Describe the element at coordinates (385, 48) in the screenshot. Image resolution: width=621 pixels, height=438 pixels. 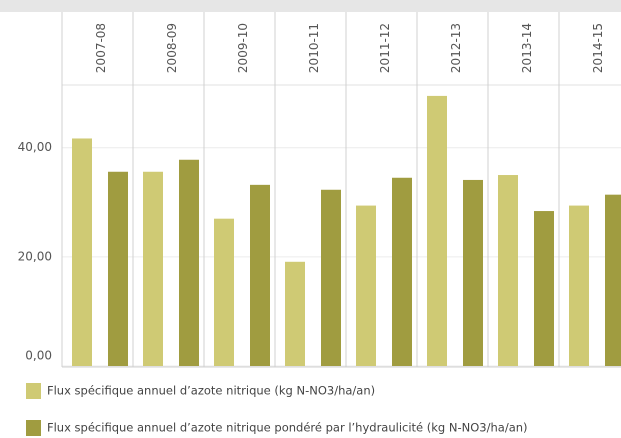
I see `x-tick-label: 2011-12` at that location.